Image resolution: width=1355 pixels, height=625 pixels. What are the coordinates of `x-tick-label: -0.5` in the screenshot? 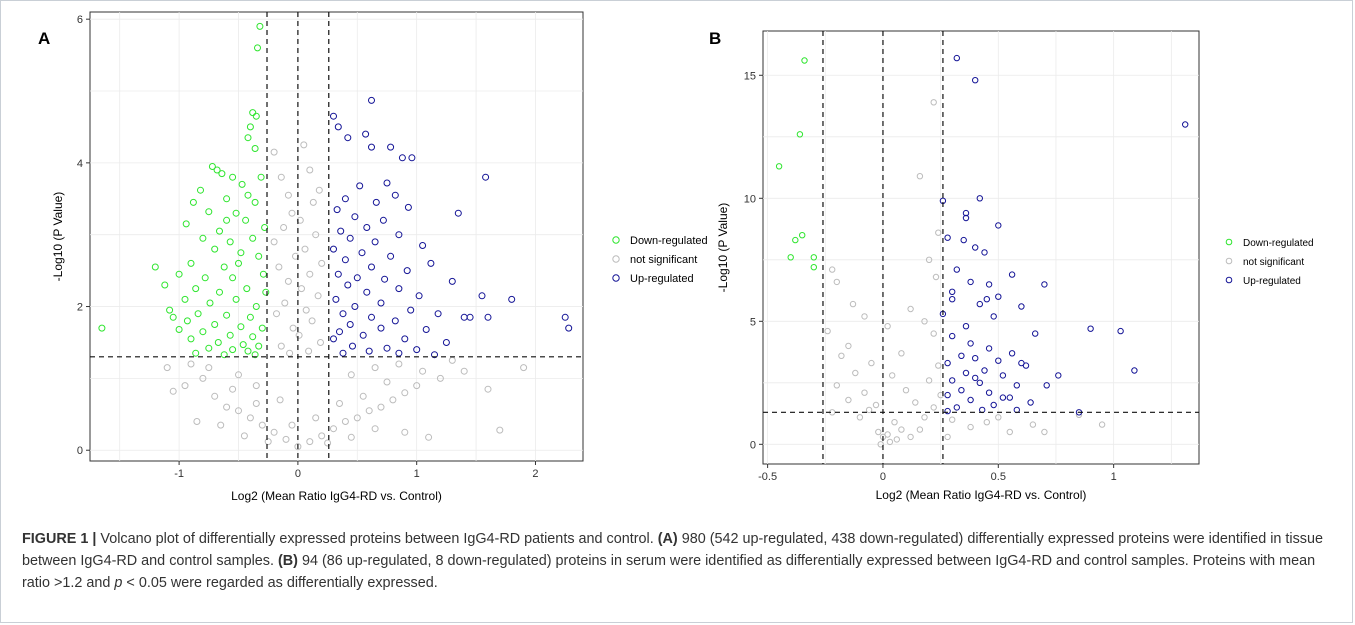 It's located at (767, 477).